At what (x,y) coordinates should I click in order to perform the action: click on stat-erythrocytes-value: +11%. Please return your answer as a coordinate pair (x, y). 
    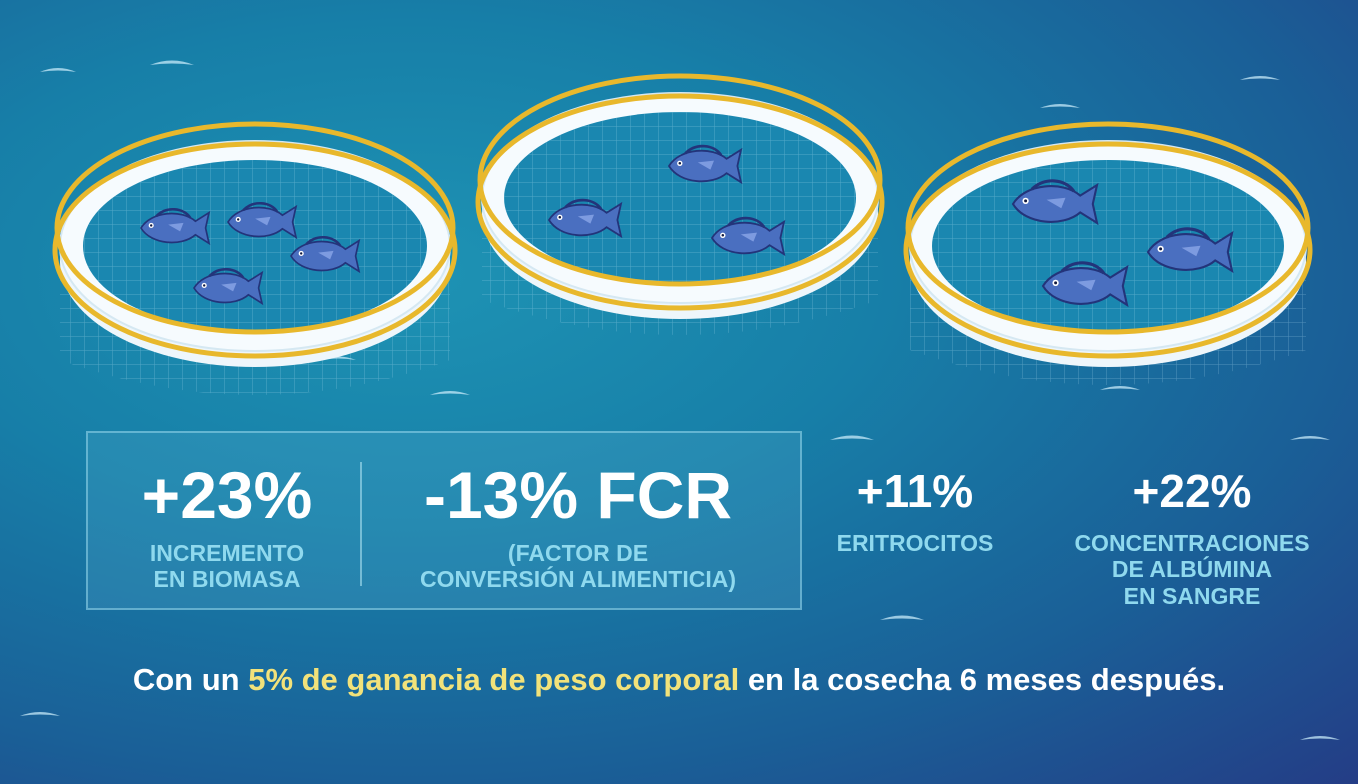
    Looking at the image, I should click on (915, 491).